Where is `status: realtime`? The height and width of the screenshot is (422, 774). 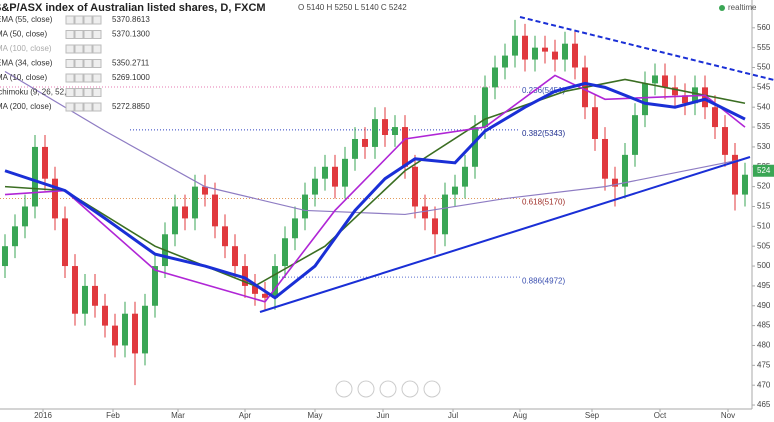
status: realtime is located at coordinates (742, 7).